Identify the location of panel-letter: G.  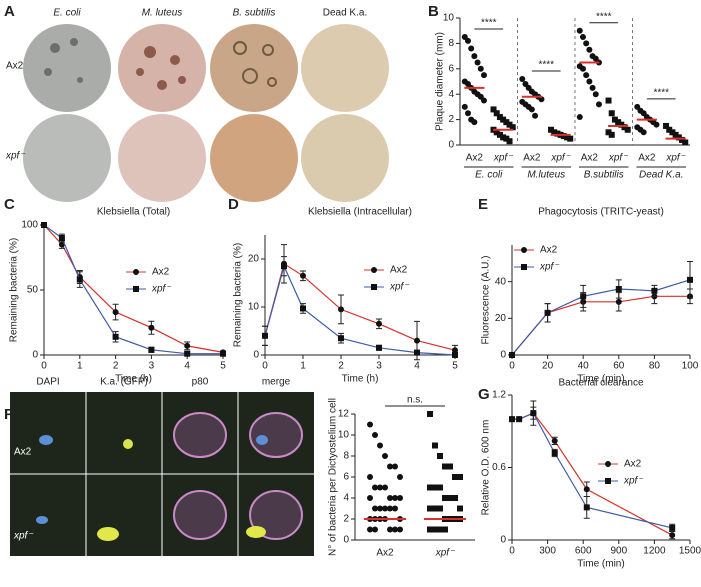
(484, 394).